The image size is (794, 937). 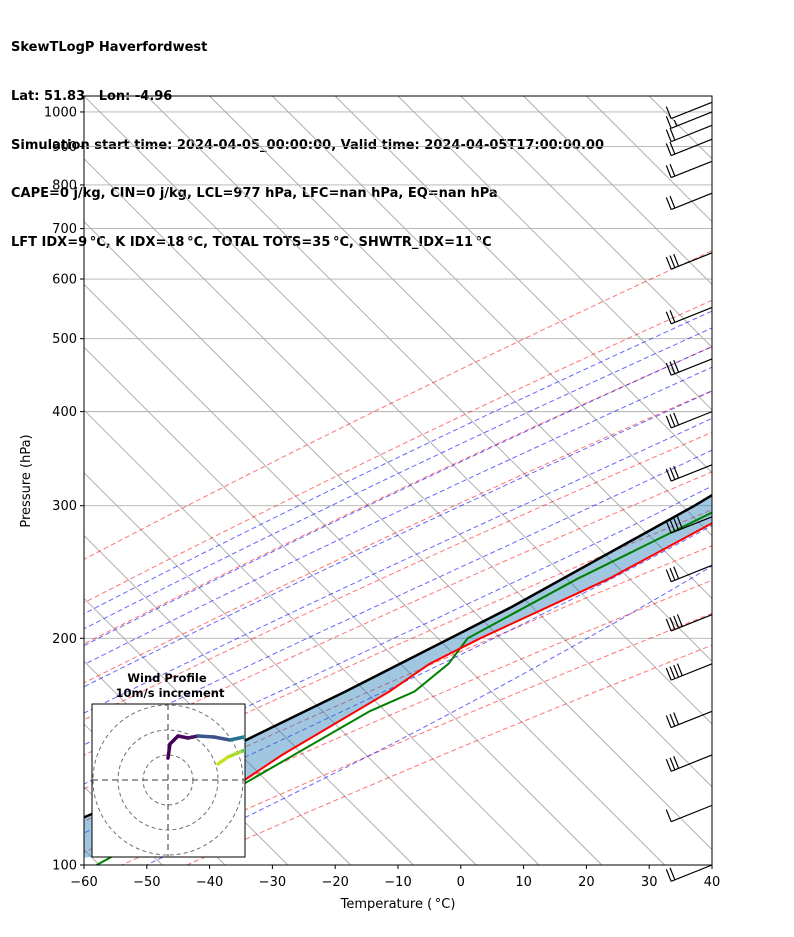 What do you see at coordinates (64, 147) in the screenshot?
I see `y-tick-label: 900` at bounding box center [64, 147].